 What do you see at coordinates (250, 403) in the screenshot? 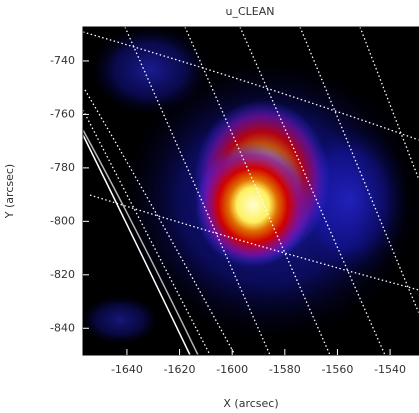
I see `x-axis-label: X (arcsec)` at bounding box center [250, 403].